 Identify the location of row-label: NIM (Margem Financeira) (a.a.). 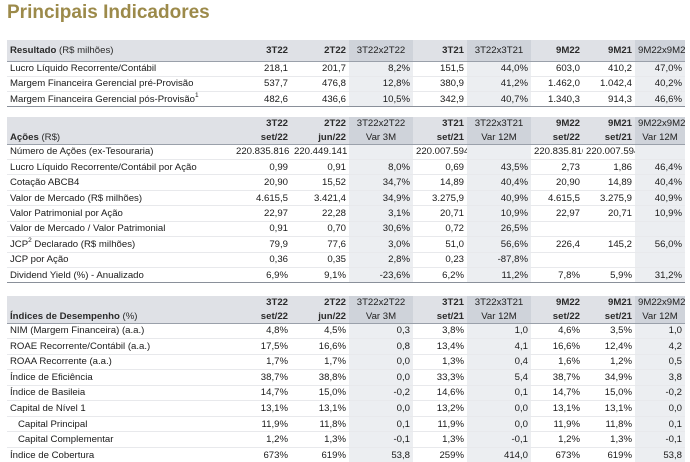
(120, 331).